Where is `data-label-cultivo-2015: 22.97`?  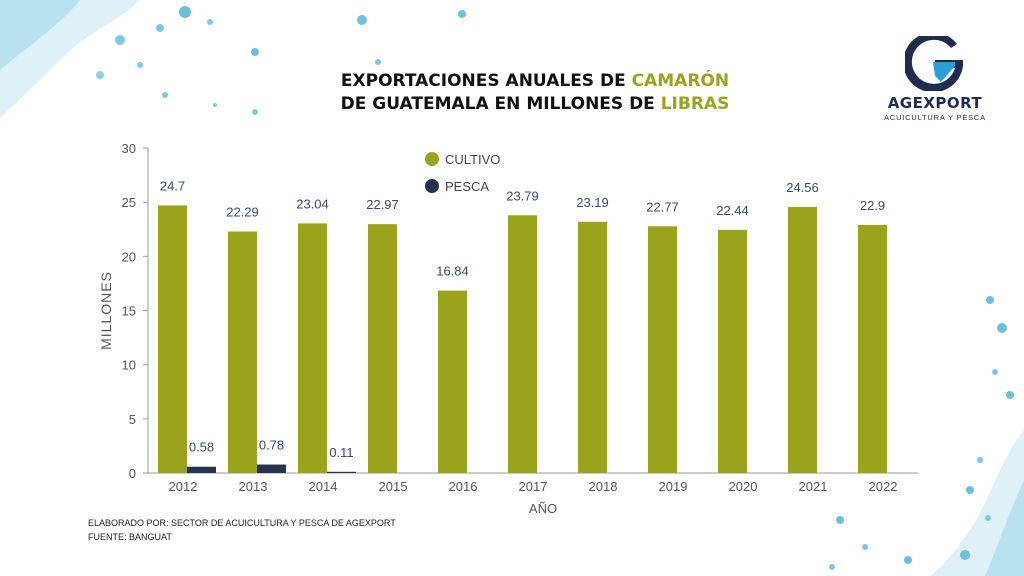 data-label-cultivo-2015: 22.97 is located at coordinates (382, 204).